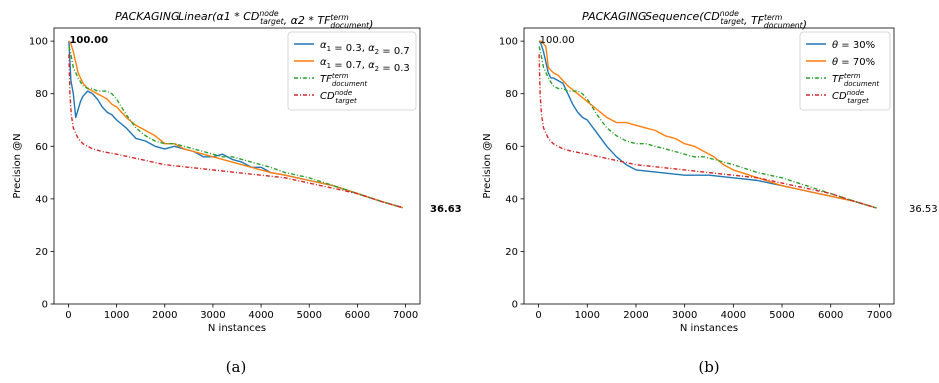 Image resolution: width=939 pixels, height=383 pixels. What do you see at coordinates (446, 209) in the screenshot?
I see `end-value-label: 36.63` at bounding box center [446, 209].